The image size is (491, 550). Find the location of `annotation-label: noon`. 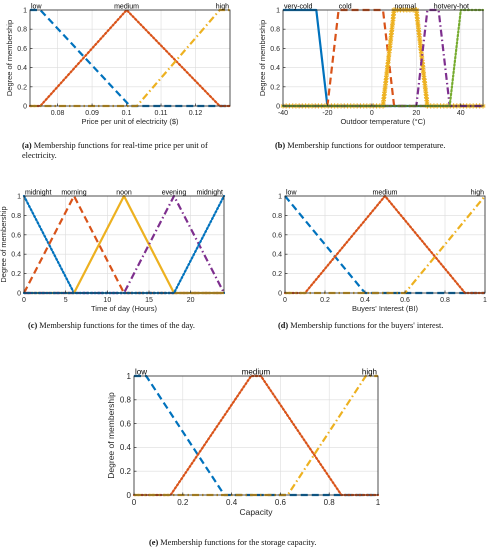

annotation-label: noon is located at coordinates (124, 193).